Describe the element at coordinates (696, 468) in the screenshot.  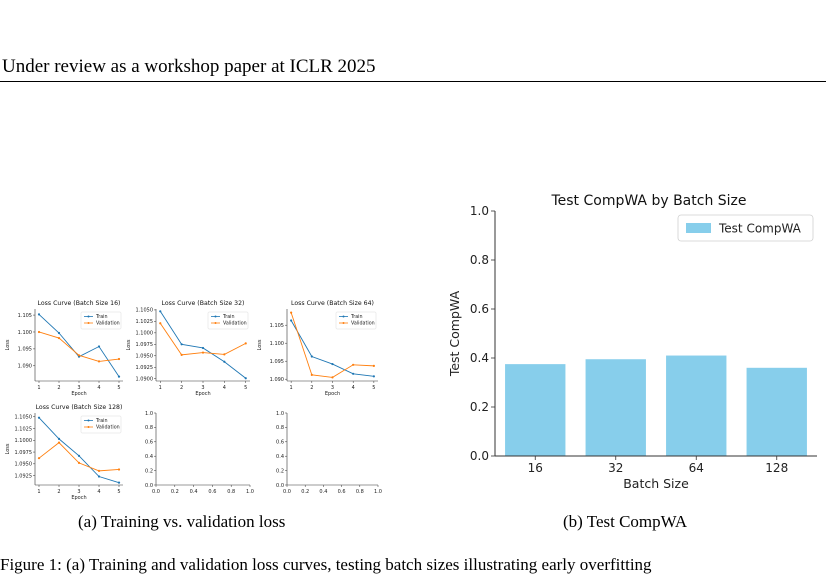
I see `x-tick-label: 64` at that location.